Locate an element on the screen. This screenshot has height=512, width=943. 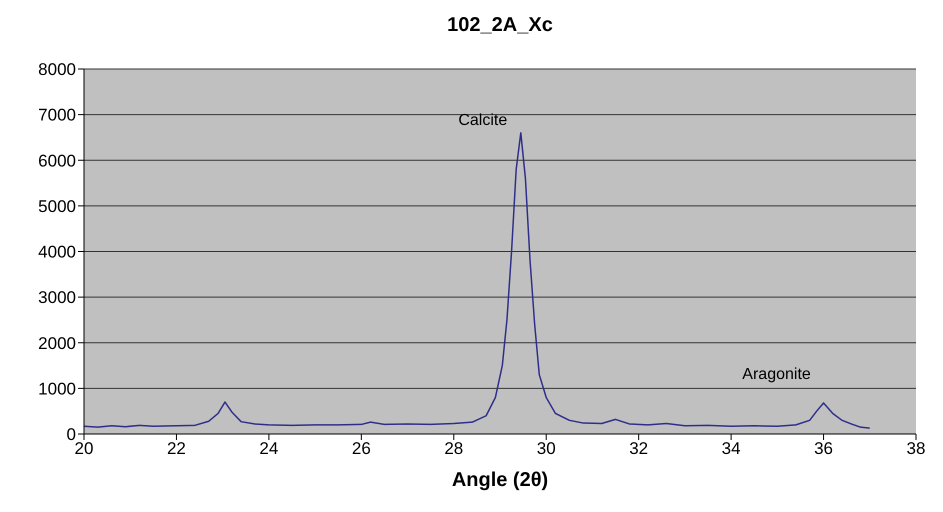
x-tick-label: 24 is located at coordinates (268, 448).